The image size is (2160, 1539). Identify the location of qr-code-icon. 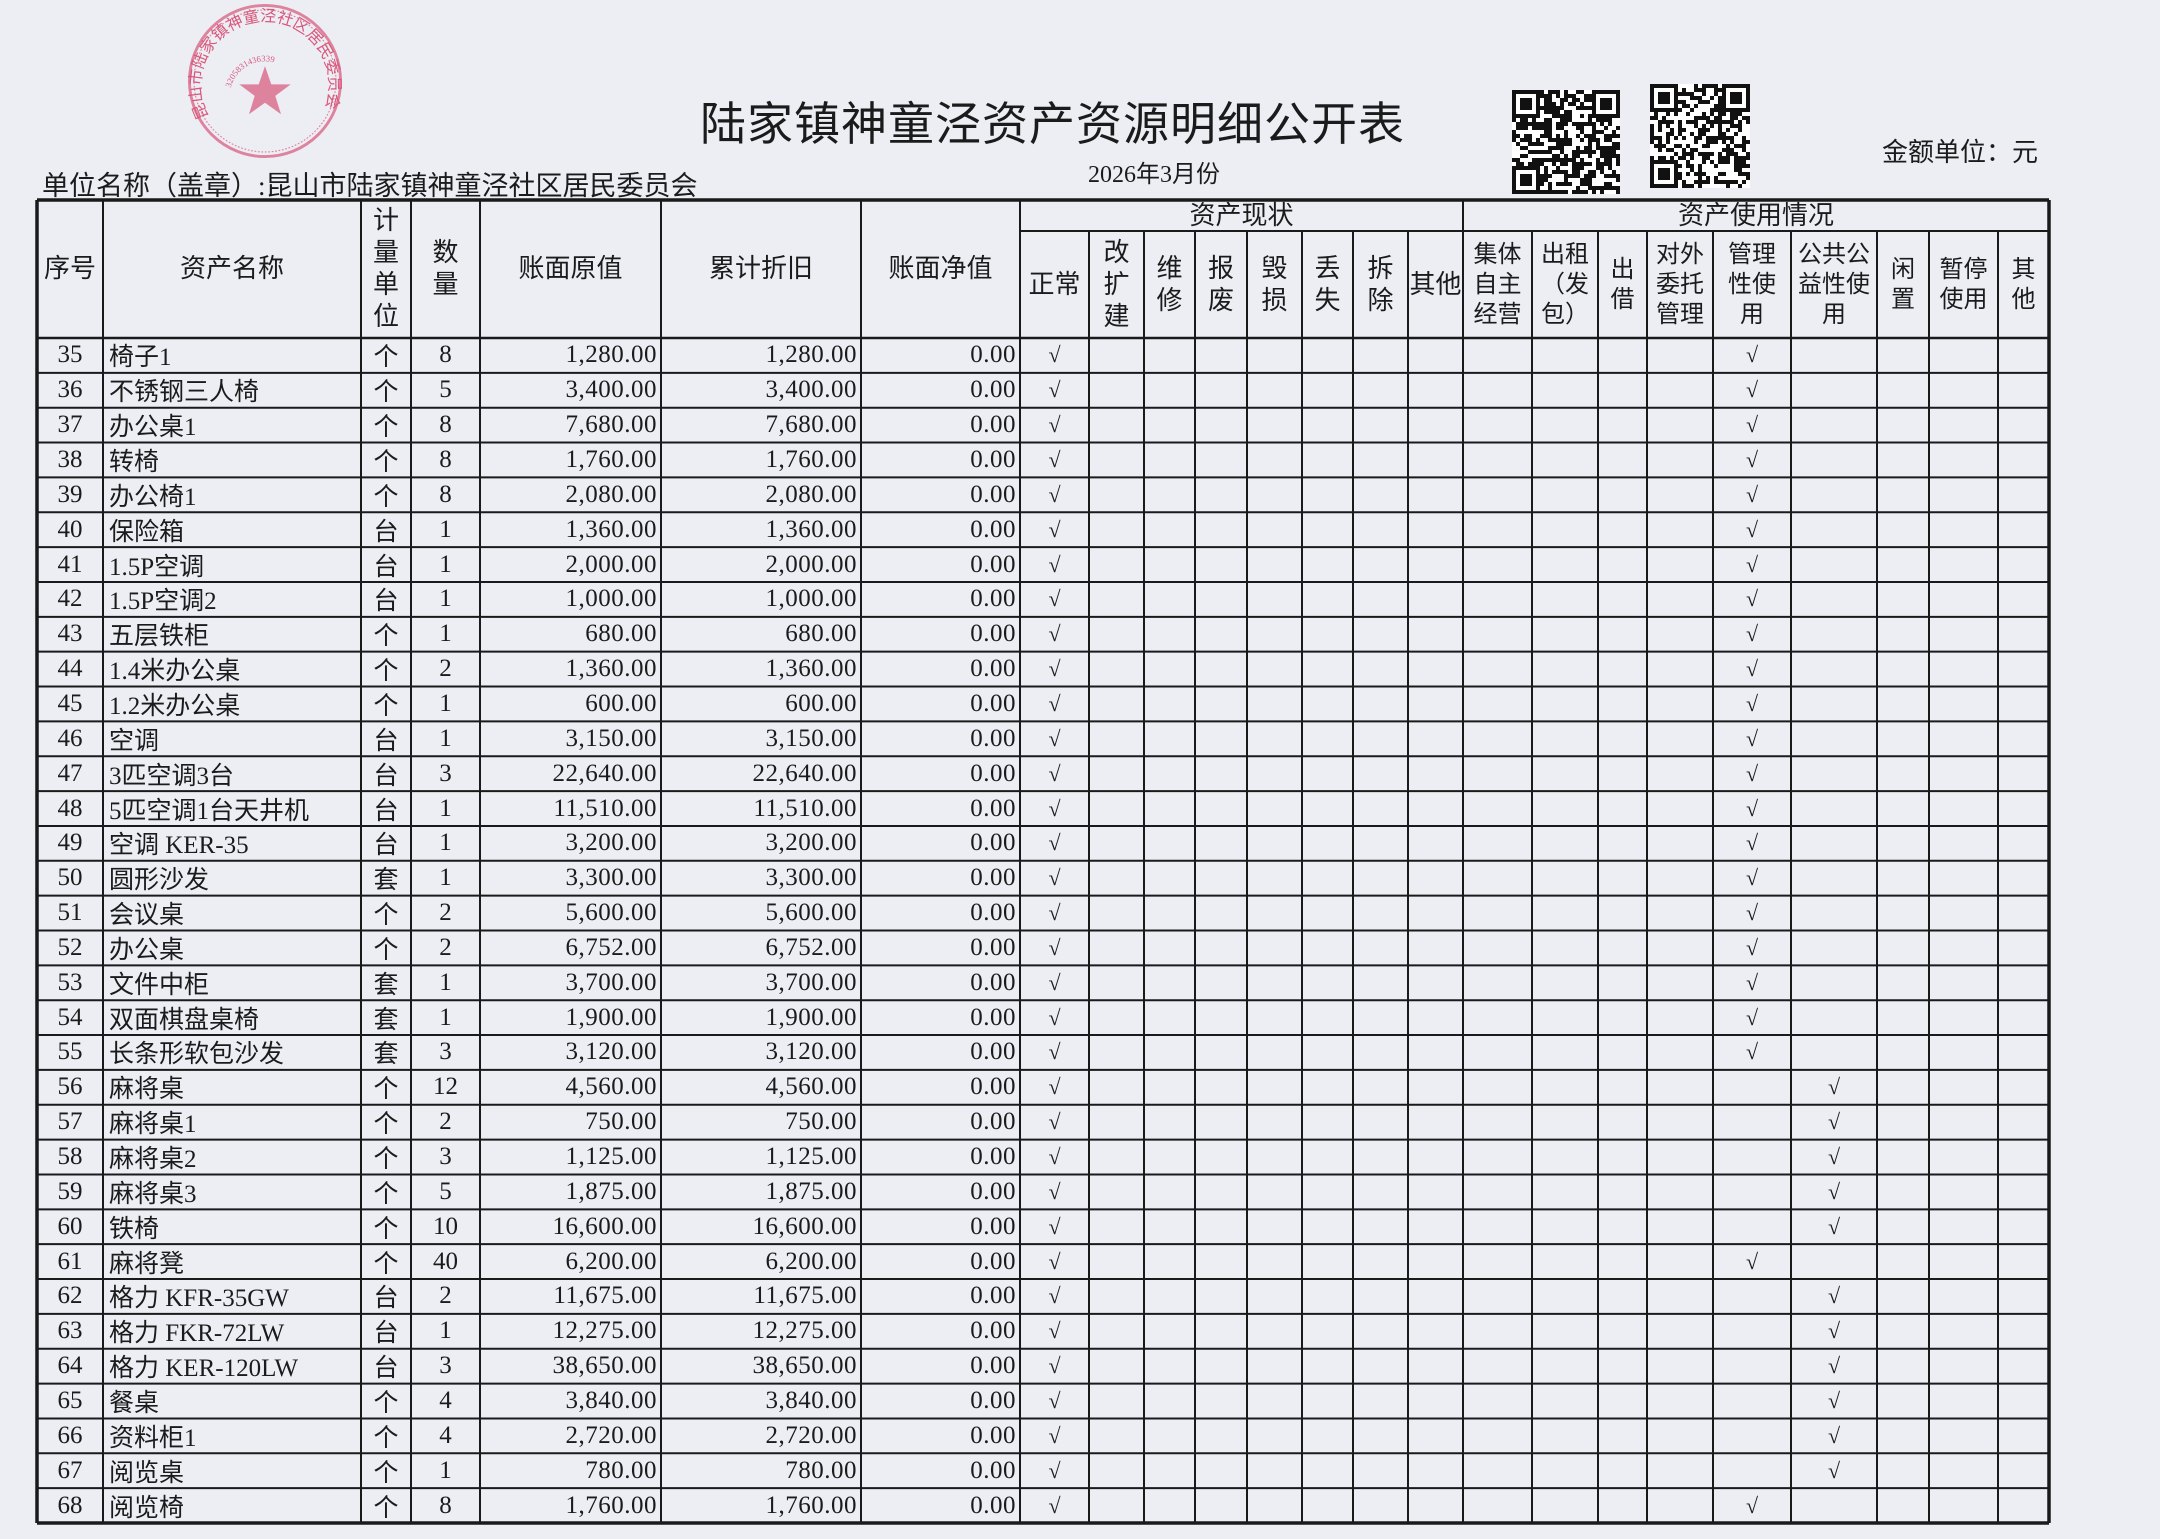
(1700, 136).